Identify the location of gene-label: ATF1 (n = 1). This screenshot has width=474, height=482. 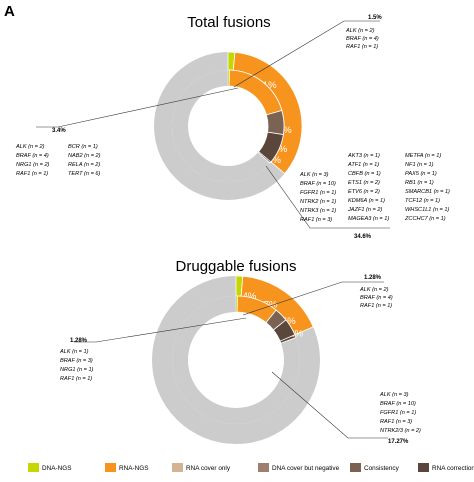
(363, 165).